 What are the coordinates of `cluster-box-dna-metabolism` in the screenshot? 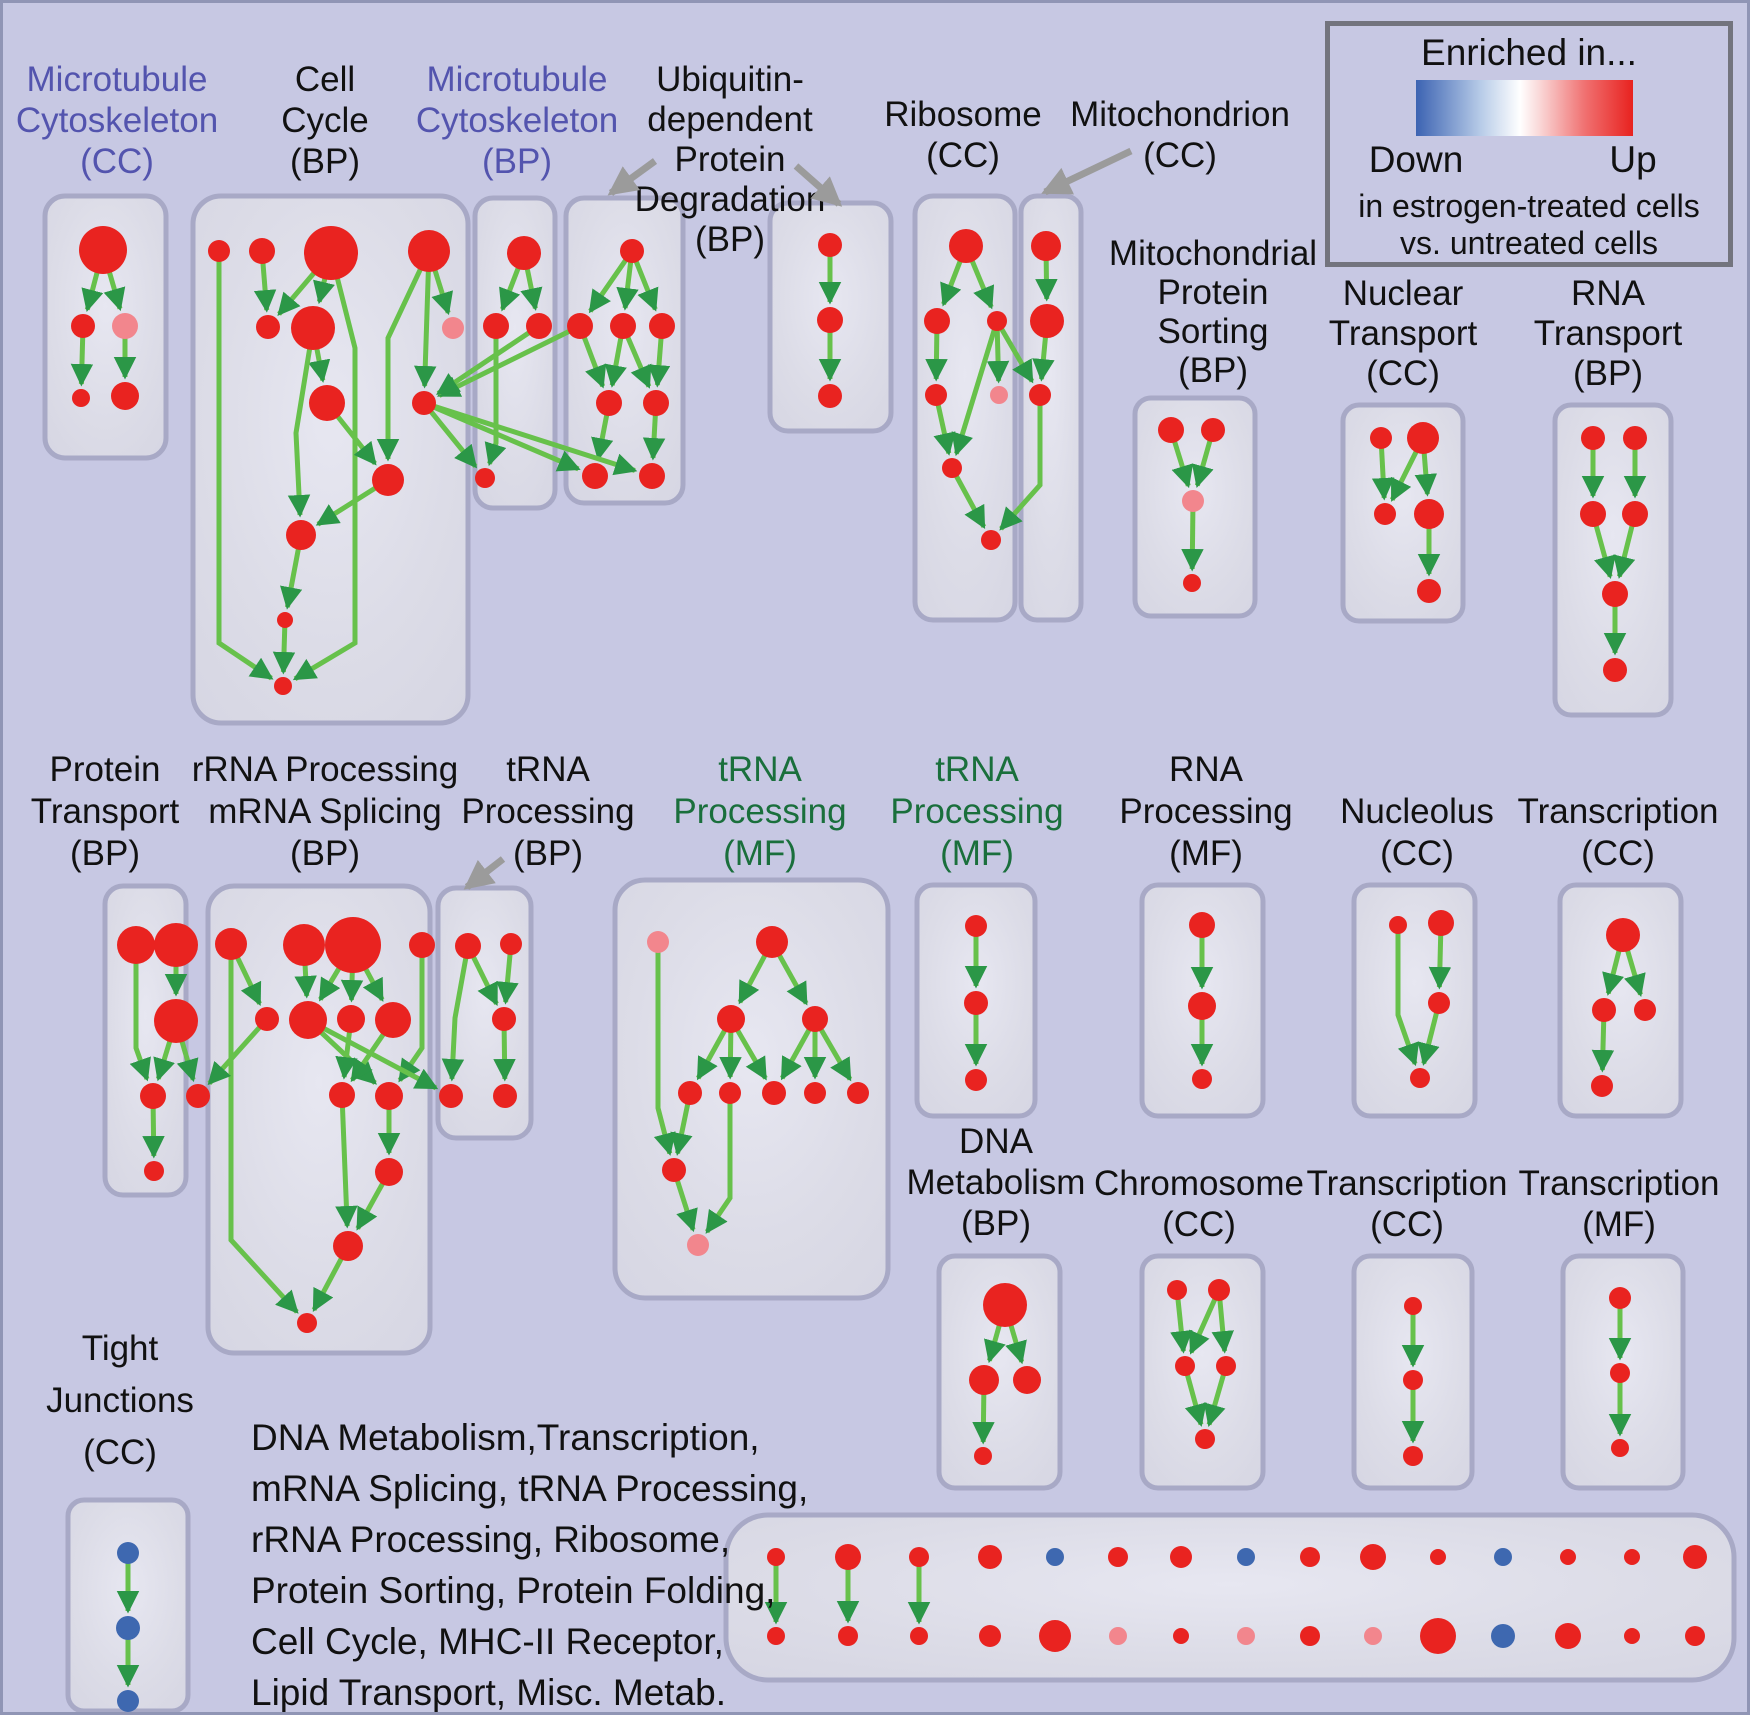 It's located at (999, 1372).